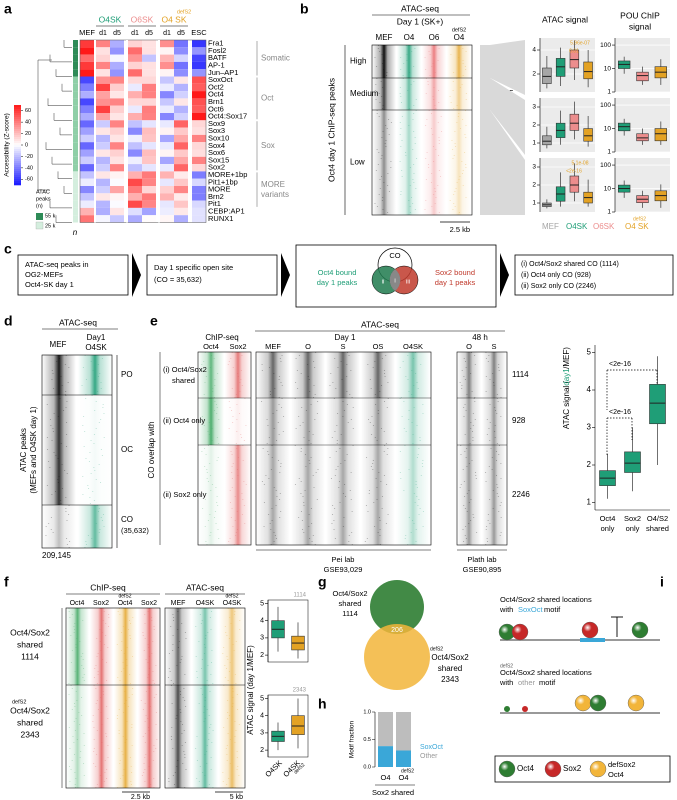 This screenshot has width=677, height=800. Describe the element at coordinates (640, 15) in the screenshot. I see `plot-title: POU ChIP` at that location.